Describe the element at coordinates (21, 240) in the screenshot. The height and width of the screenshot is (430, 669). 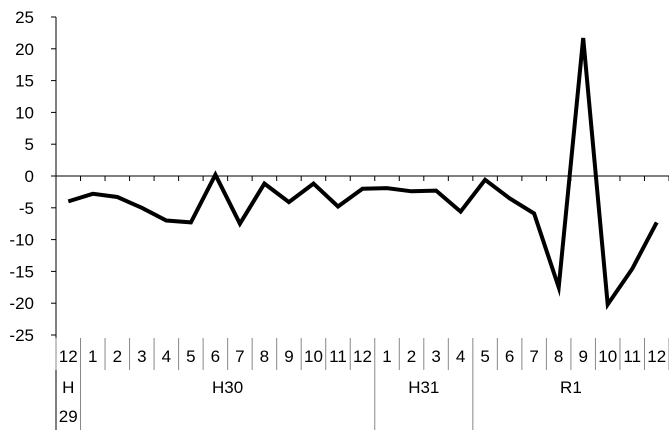
I see `y-tick-label: -10` at that location.